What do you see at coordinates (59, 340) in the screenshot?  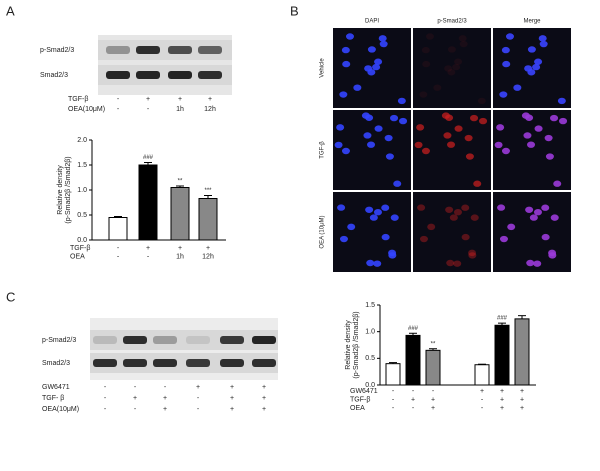 I see `blot-row-label: p-Smad2/3` at bounding box center [59, 340].